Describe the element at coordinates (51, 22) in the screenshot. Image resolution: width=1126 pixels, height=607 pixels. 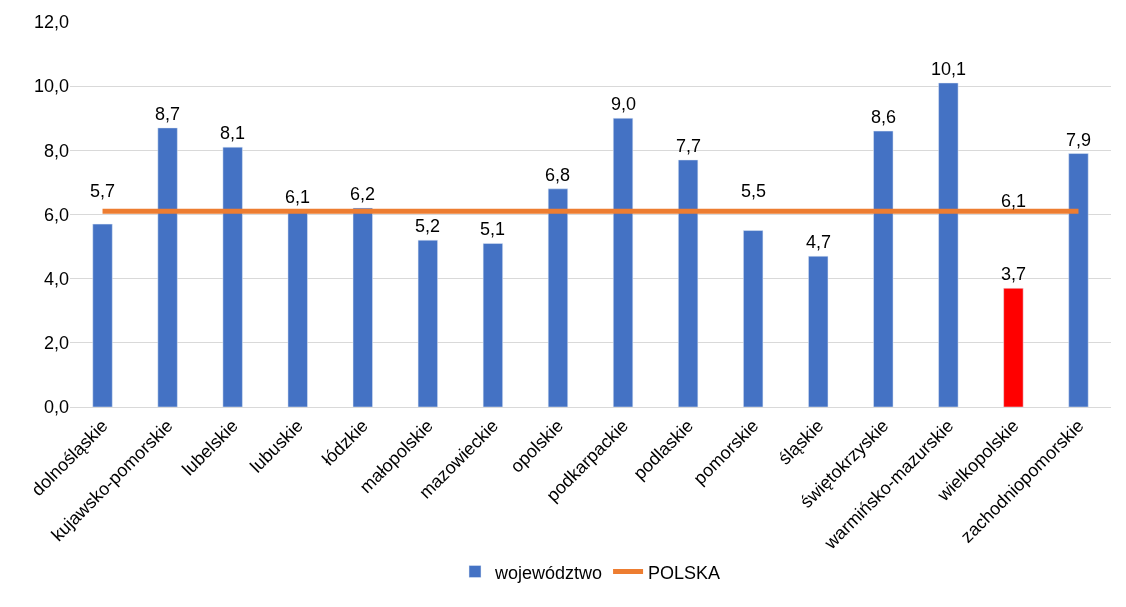
I see `y-tick-label: 12,0` at that location.